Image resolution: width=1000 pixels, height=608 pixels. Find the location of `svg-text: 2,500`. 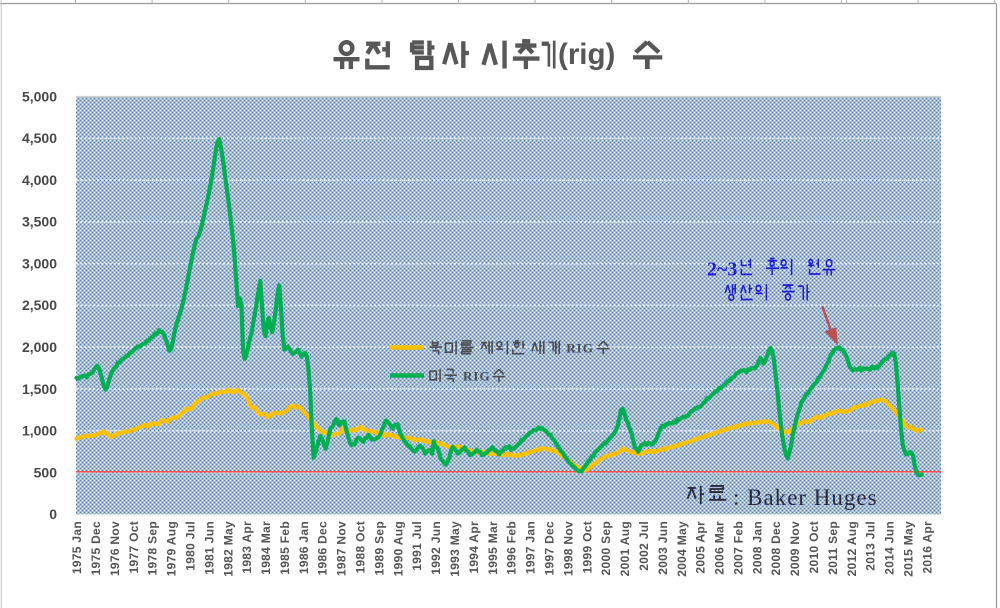

svg-text: 2,500 is located at coordinates (39, 305).